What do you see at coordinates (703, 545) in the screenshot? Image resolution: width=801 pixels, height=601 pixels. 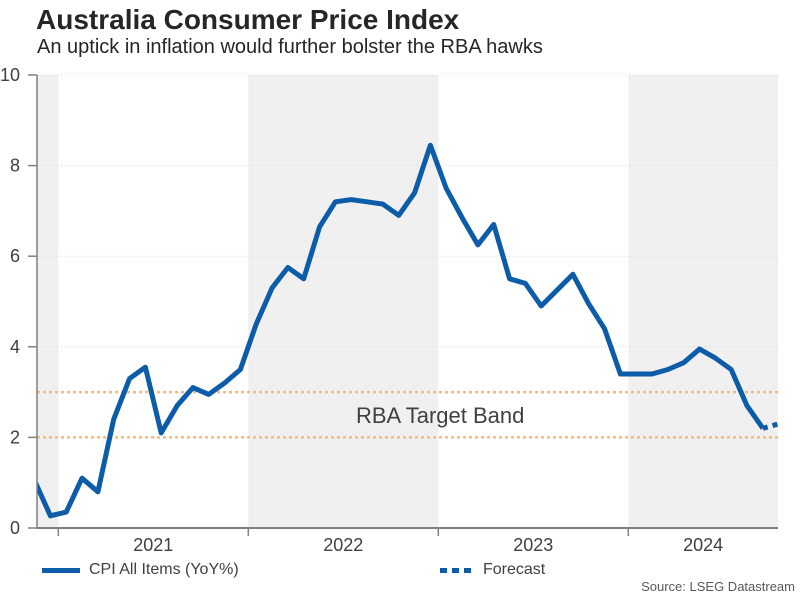 I see `x-tick-label-2024: 2024` at bounding box center [703, 545].